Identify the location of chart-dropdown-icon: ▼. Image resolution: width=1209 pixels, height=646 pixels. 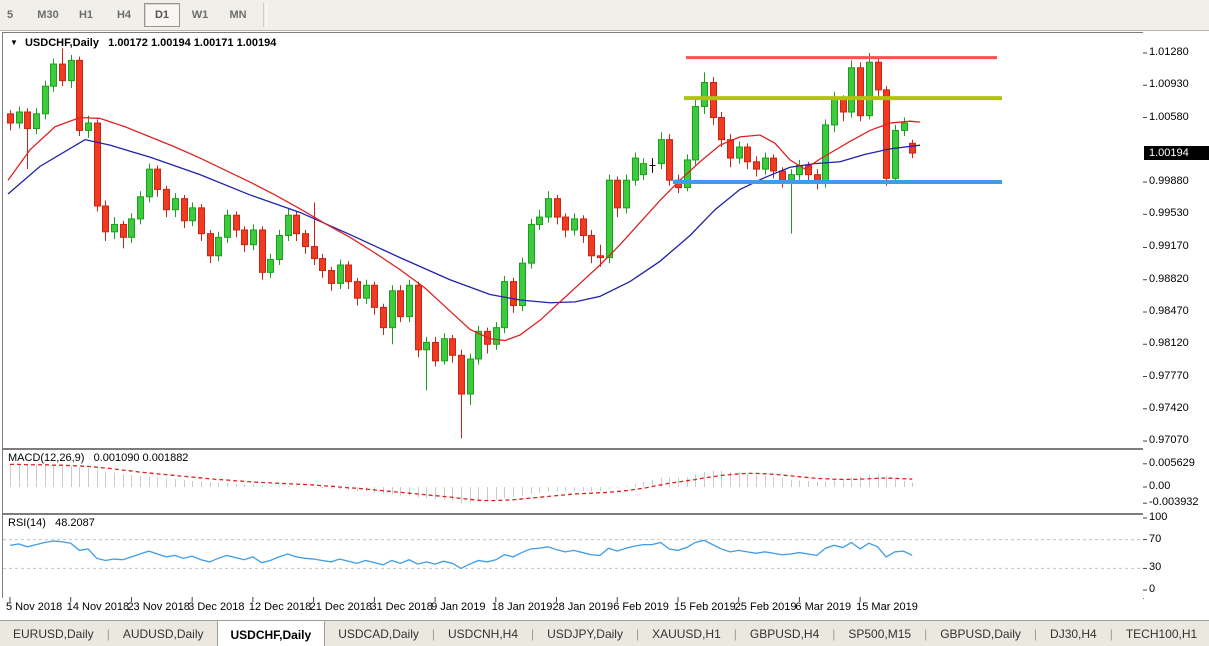
(14, 42).